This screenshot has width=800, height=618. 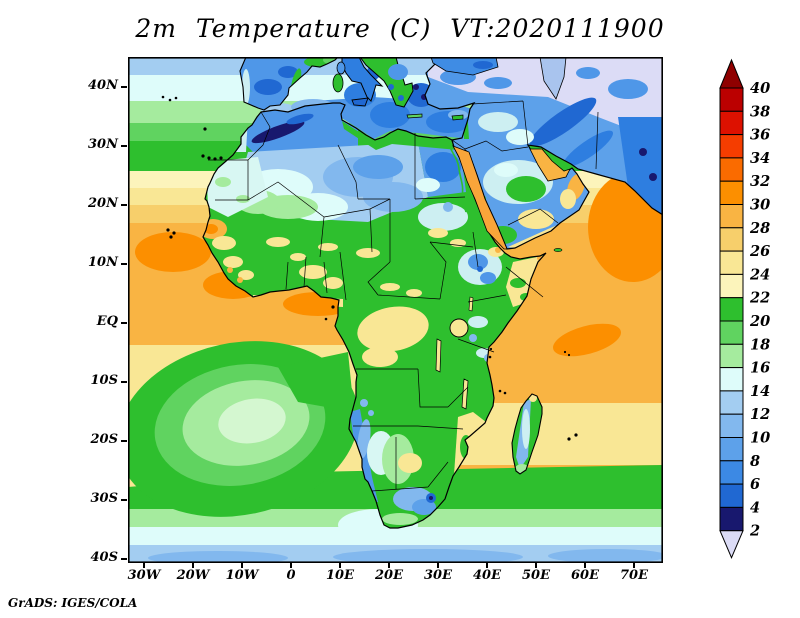 I want to click on colorbar-tick-label: 6, so click(x=755, y=484).